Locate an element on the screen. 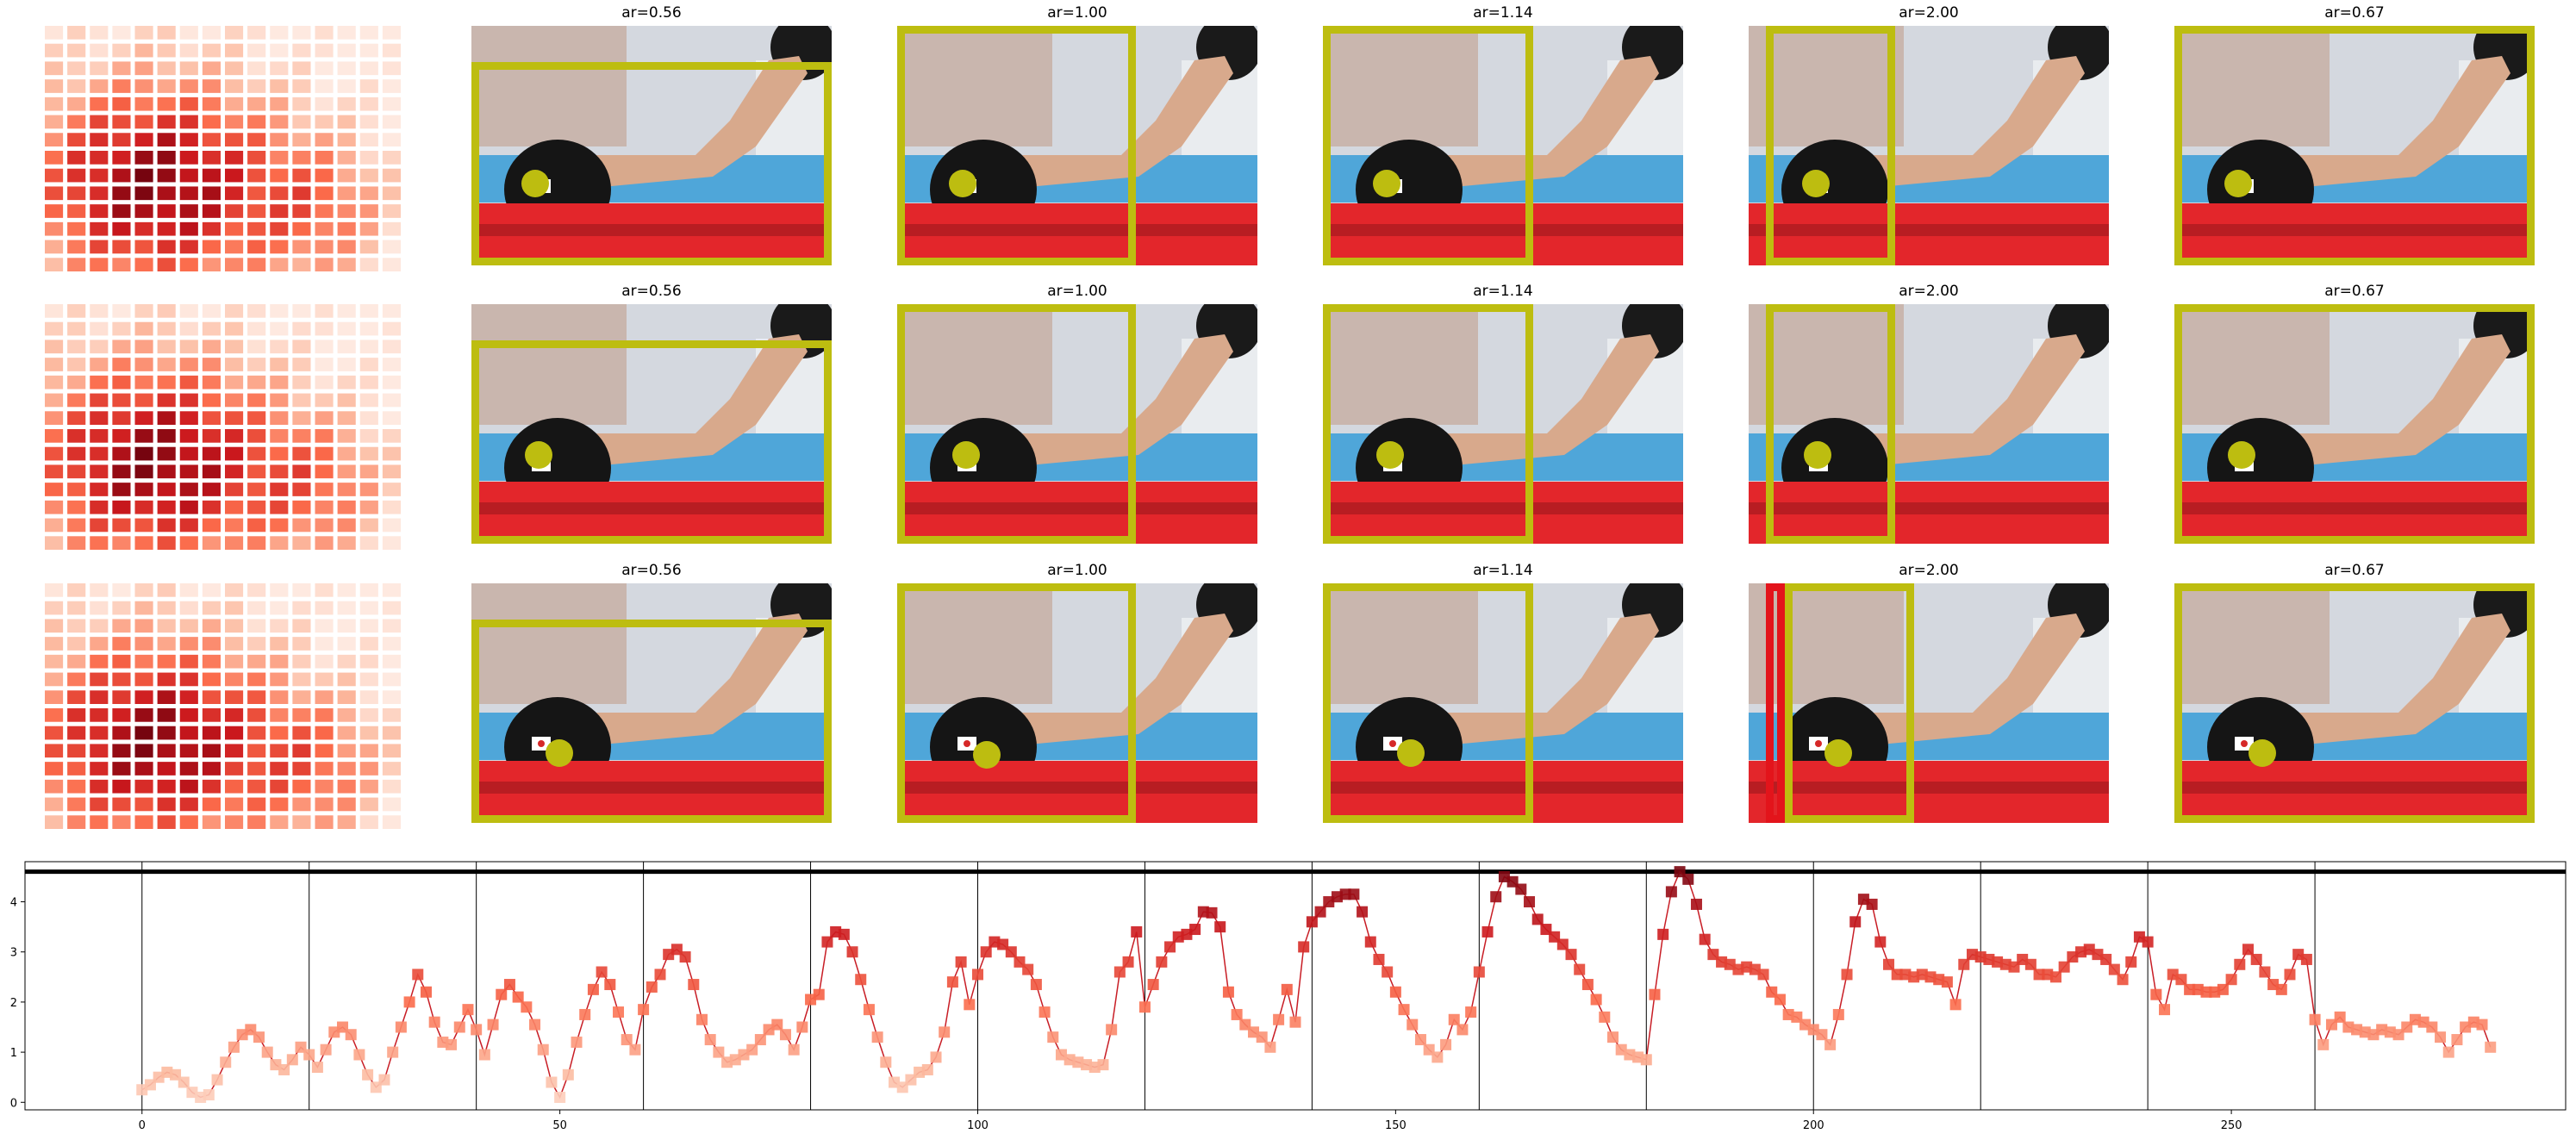 The height and width of the screenshot is (1140, 2576). image-panel: ar=2.00 is located at coordinates (1929, 413).